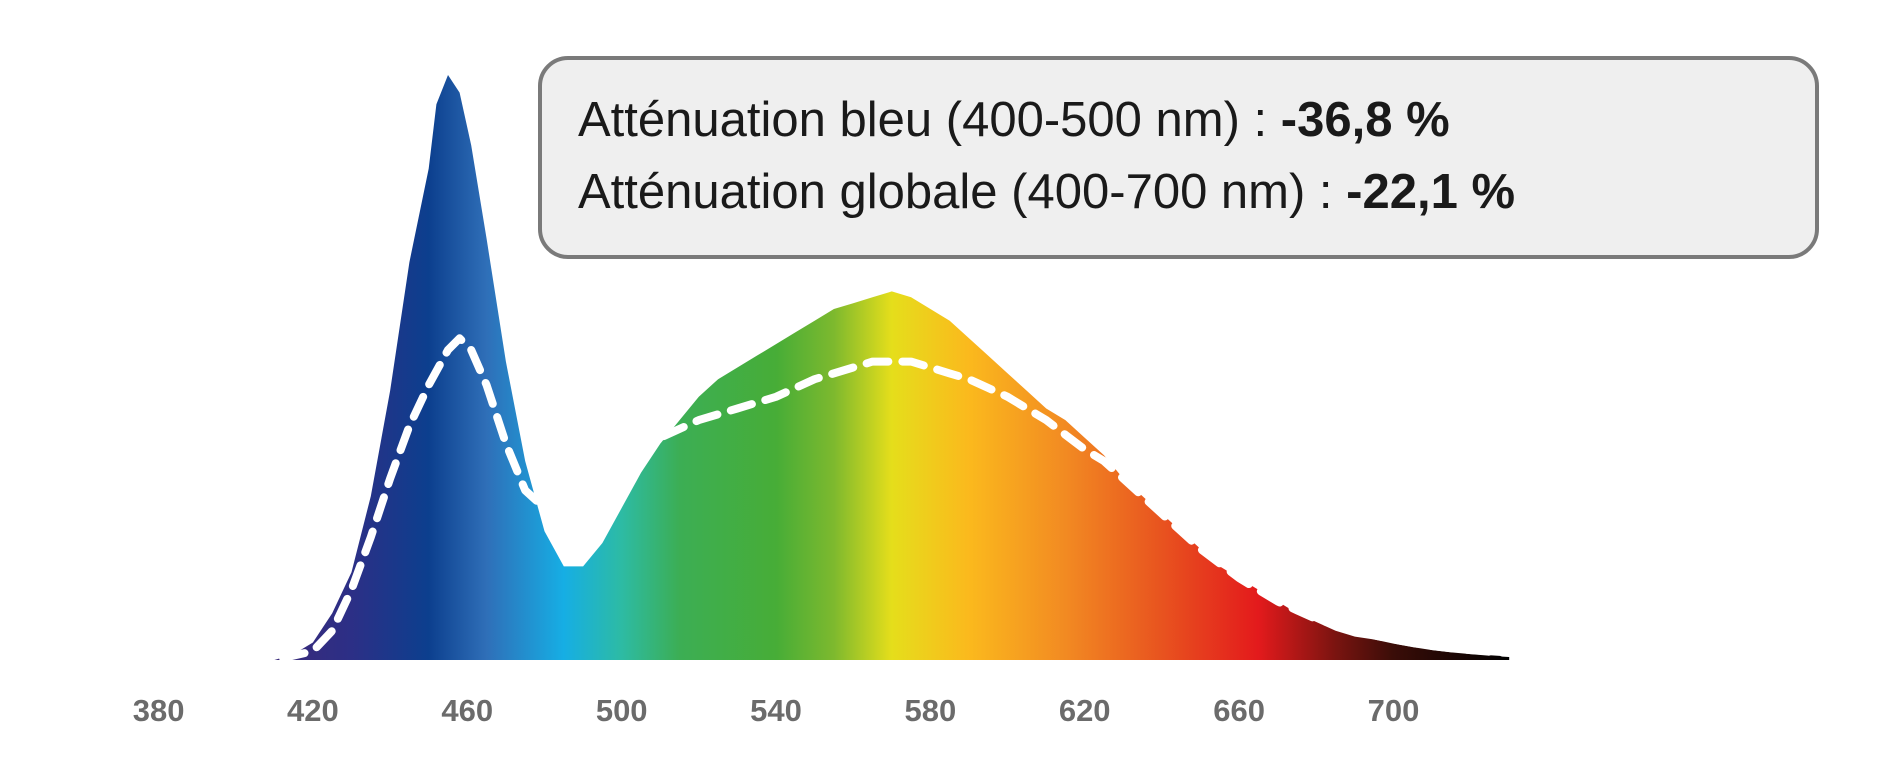 This screenshot has width=1890, height=780. What do you see at coordinates (313, 710) in the screenshot?
I see `x-tick-label: 420` at bounding box center [313, 710].